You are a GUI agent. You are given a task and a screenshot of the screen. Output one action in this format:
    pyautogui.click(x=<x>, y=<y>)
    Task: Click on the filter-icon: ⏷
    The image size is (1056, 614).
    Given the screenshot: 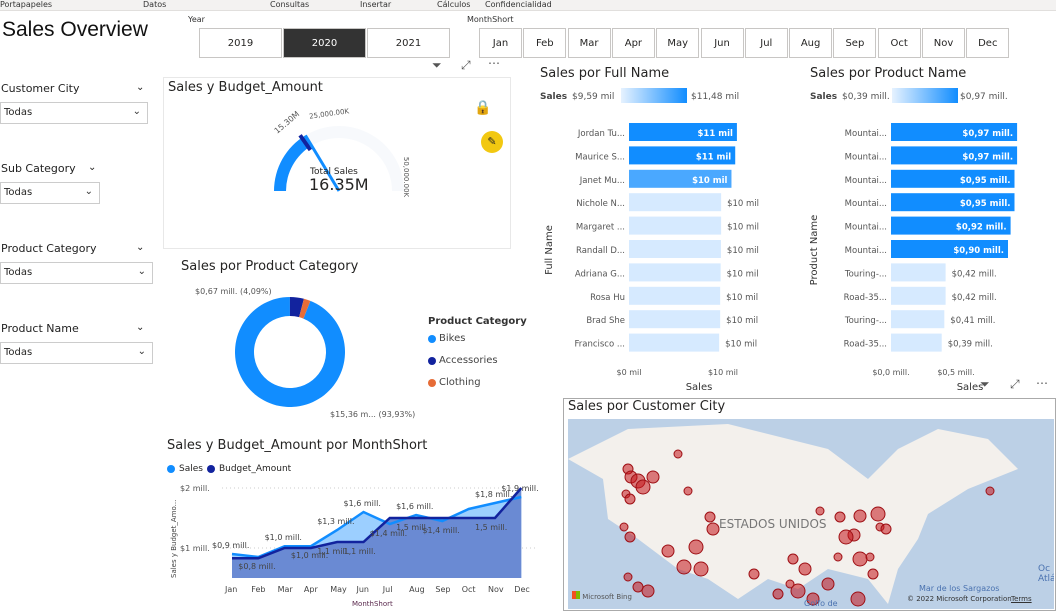 What is the action you would take?
    pyautogui.click(x=437, y=65)
    